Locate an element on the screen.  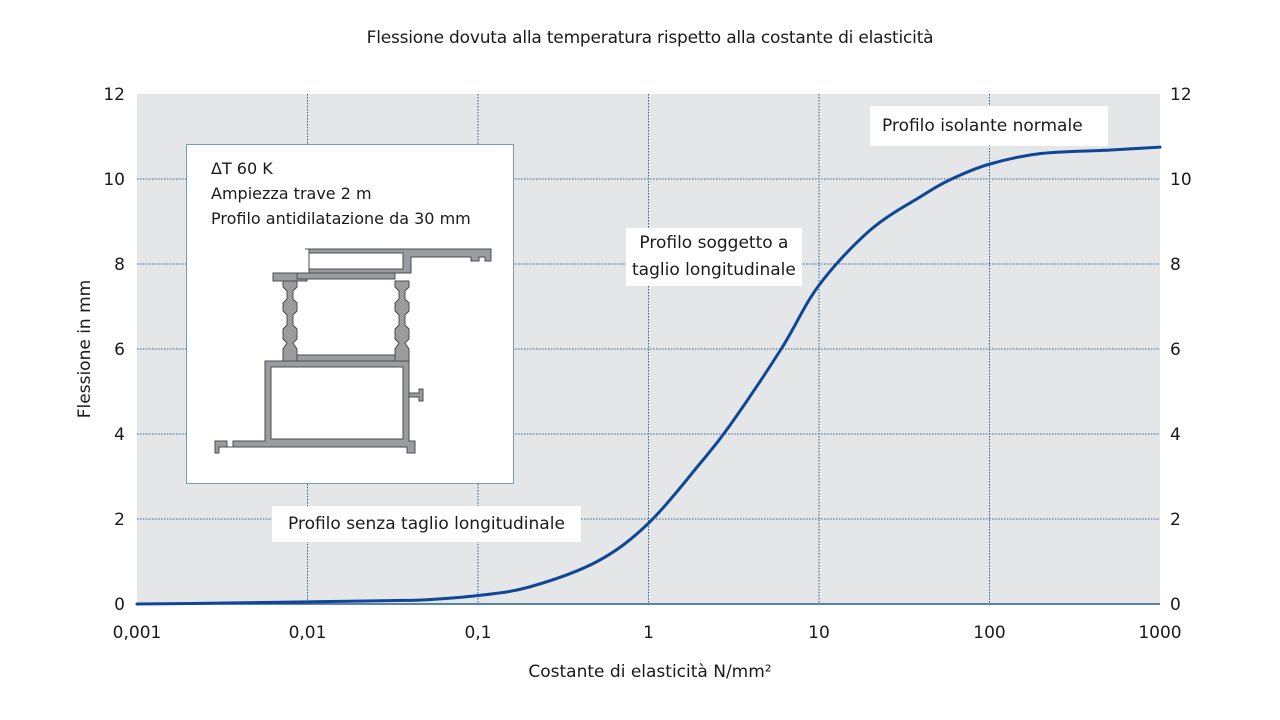
x-tick-label: 1 is located at coordinates (648, 633).